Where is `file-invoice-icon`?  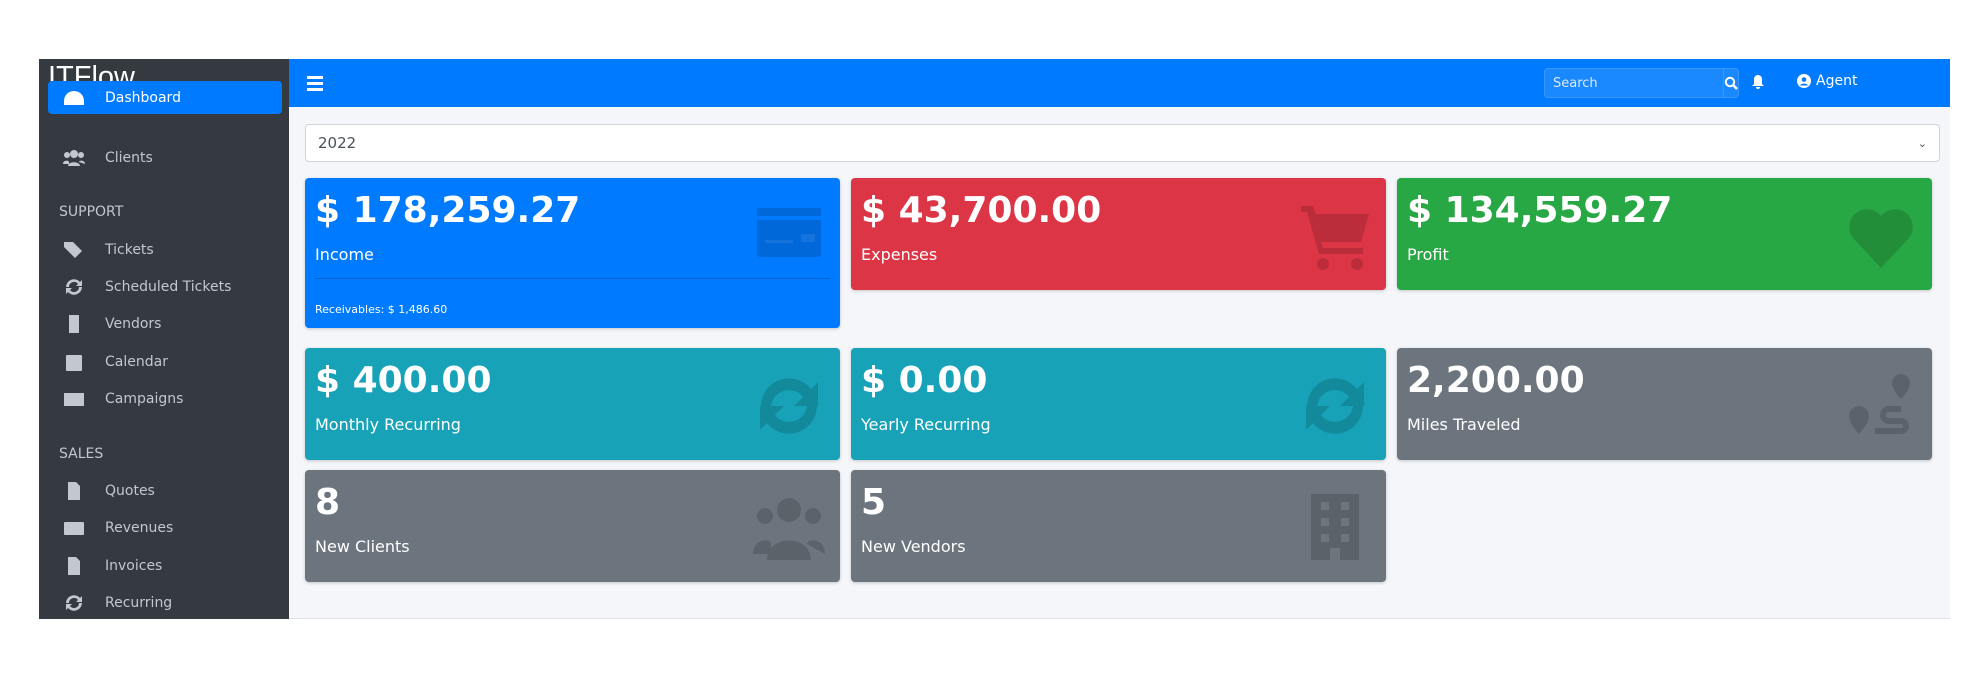 file-invoice-icon is located at coordinates (74, 565).